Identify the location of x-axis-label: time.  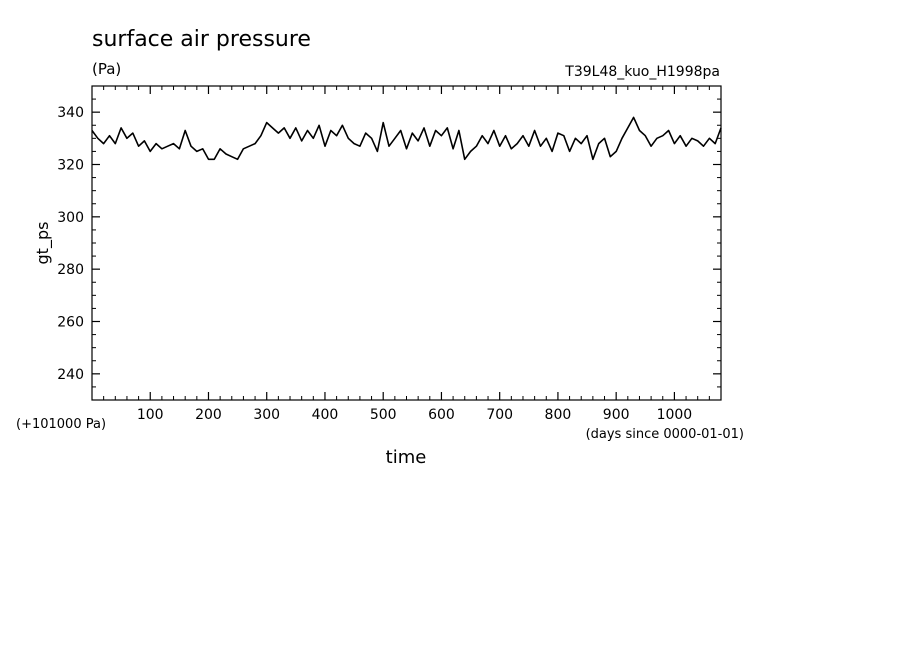
(406, 457).